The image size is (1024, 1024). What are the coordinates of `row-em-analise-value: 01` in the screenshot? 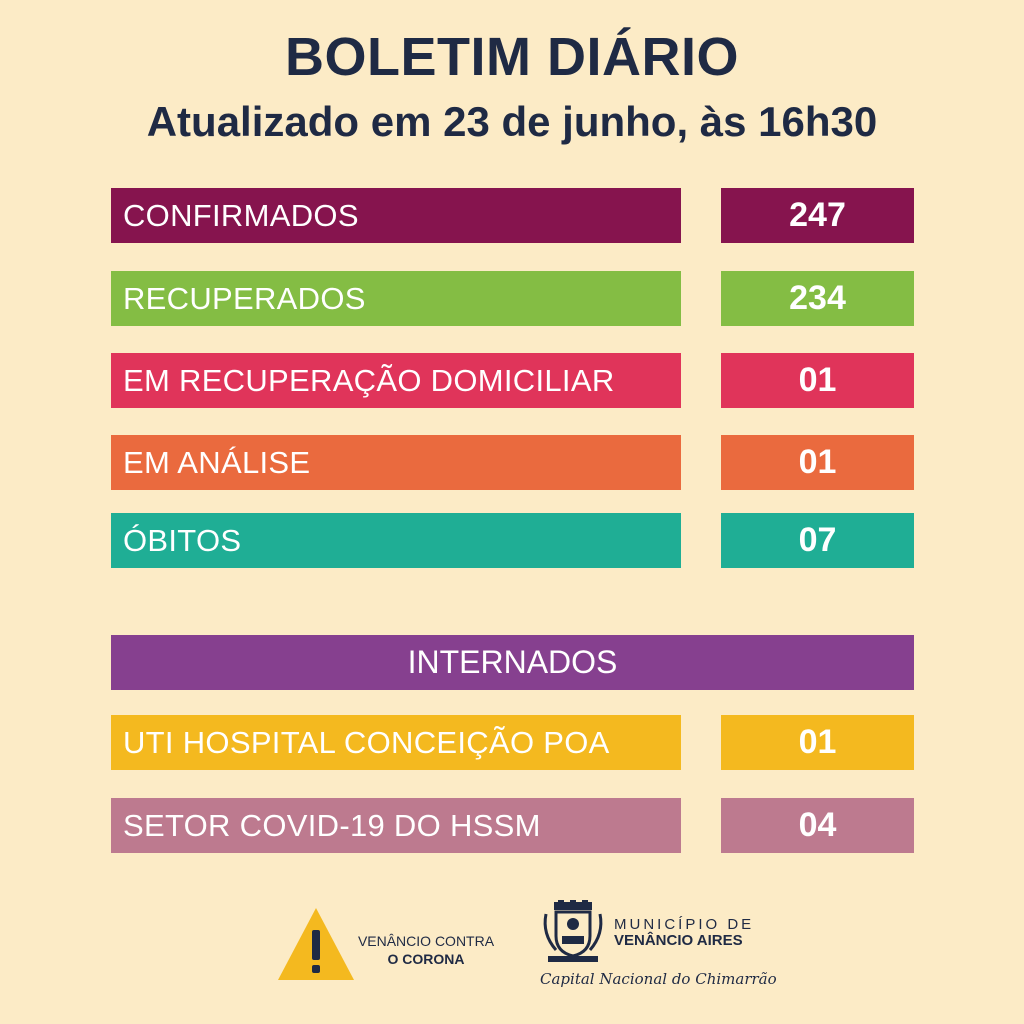 It's located at (817, 462).